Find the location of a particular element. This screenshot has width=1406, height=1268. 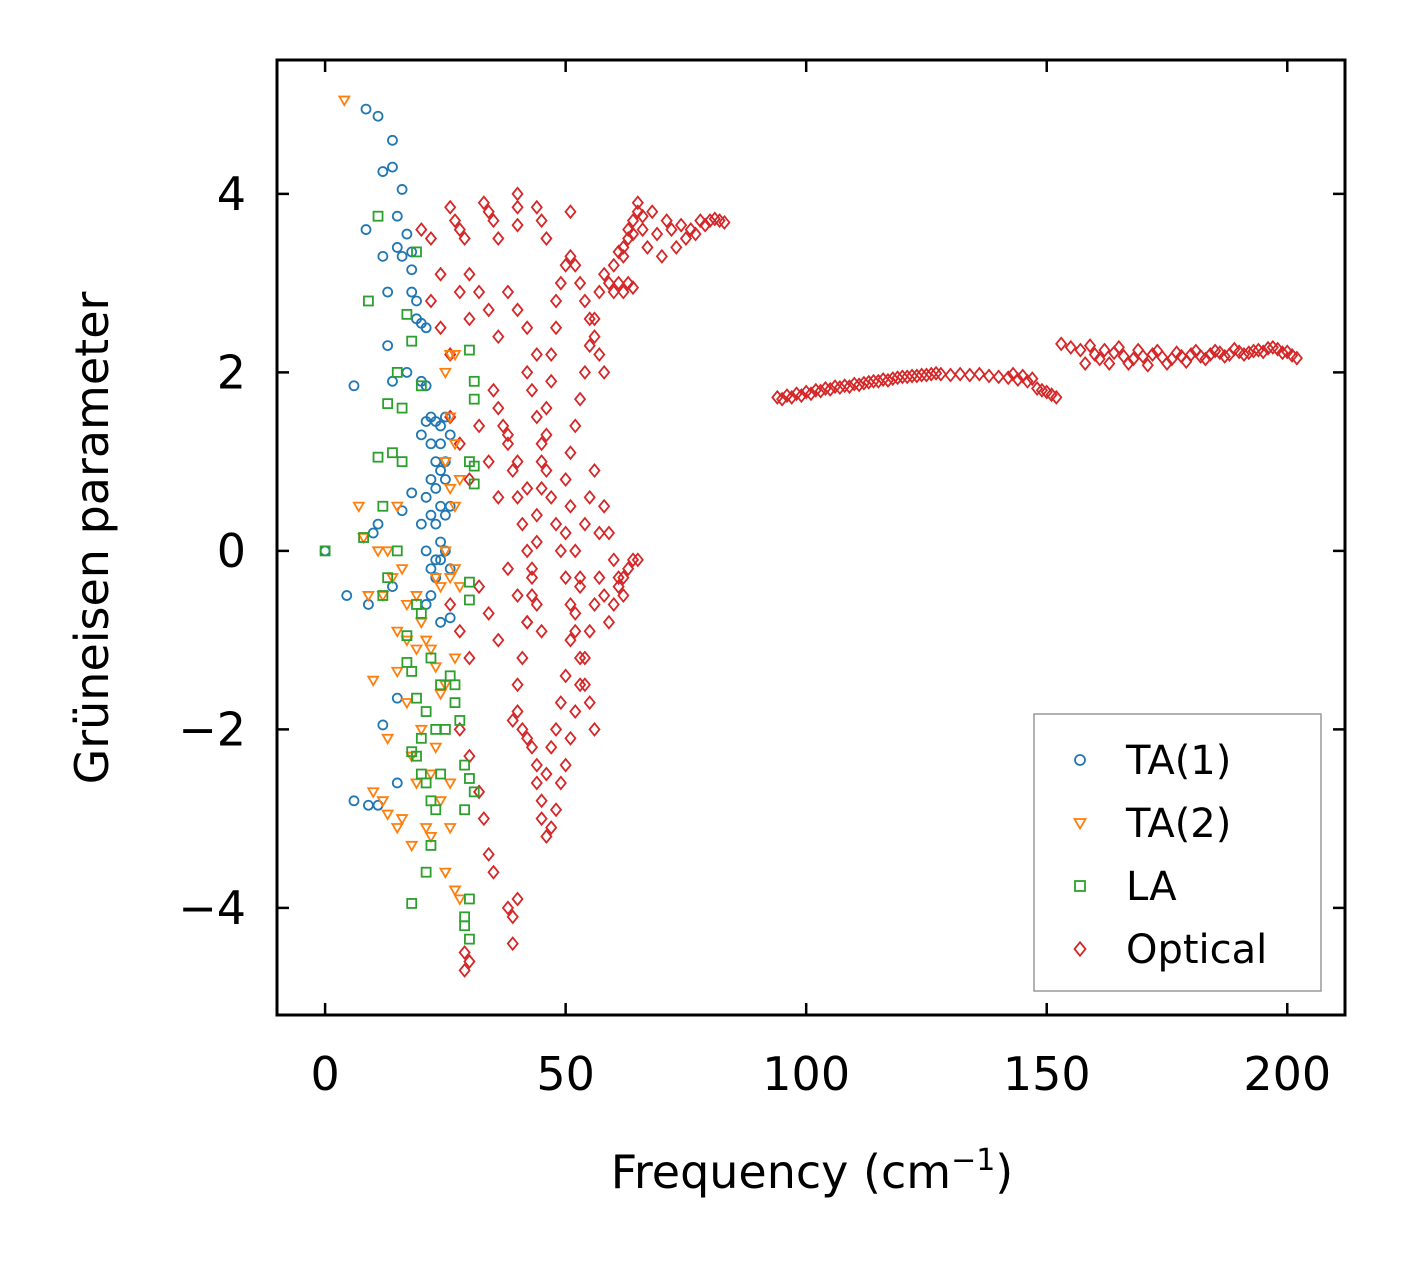

x-tick-label: 0 is located at coordinates (324, 1074).